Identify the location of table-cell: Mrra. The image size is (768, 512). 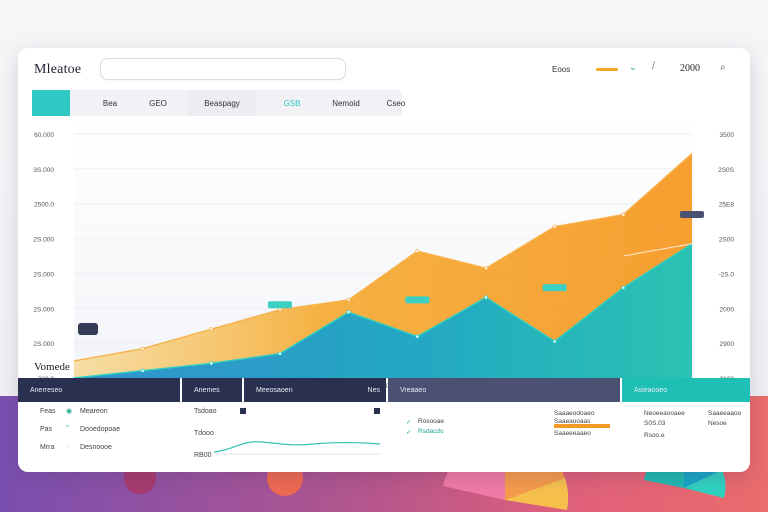
(47, 447).